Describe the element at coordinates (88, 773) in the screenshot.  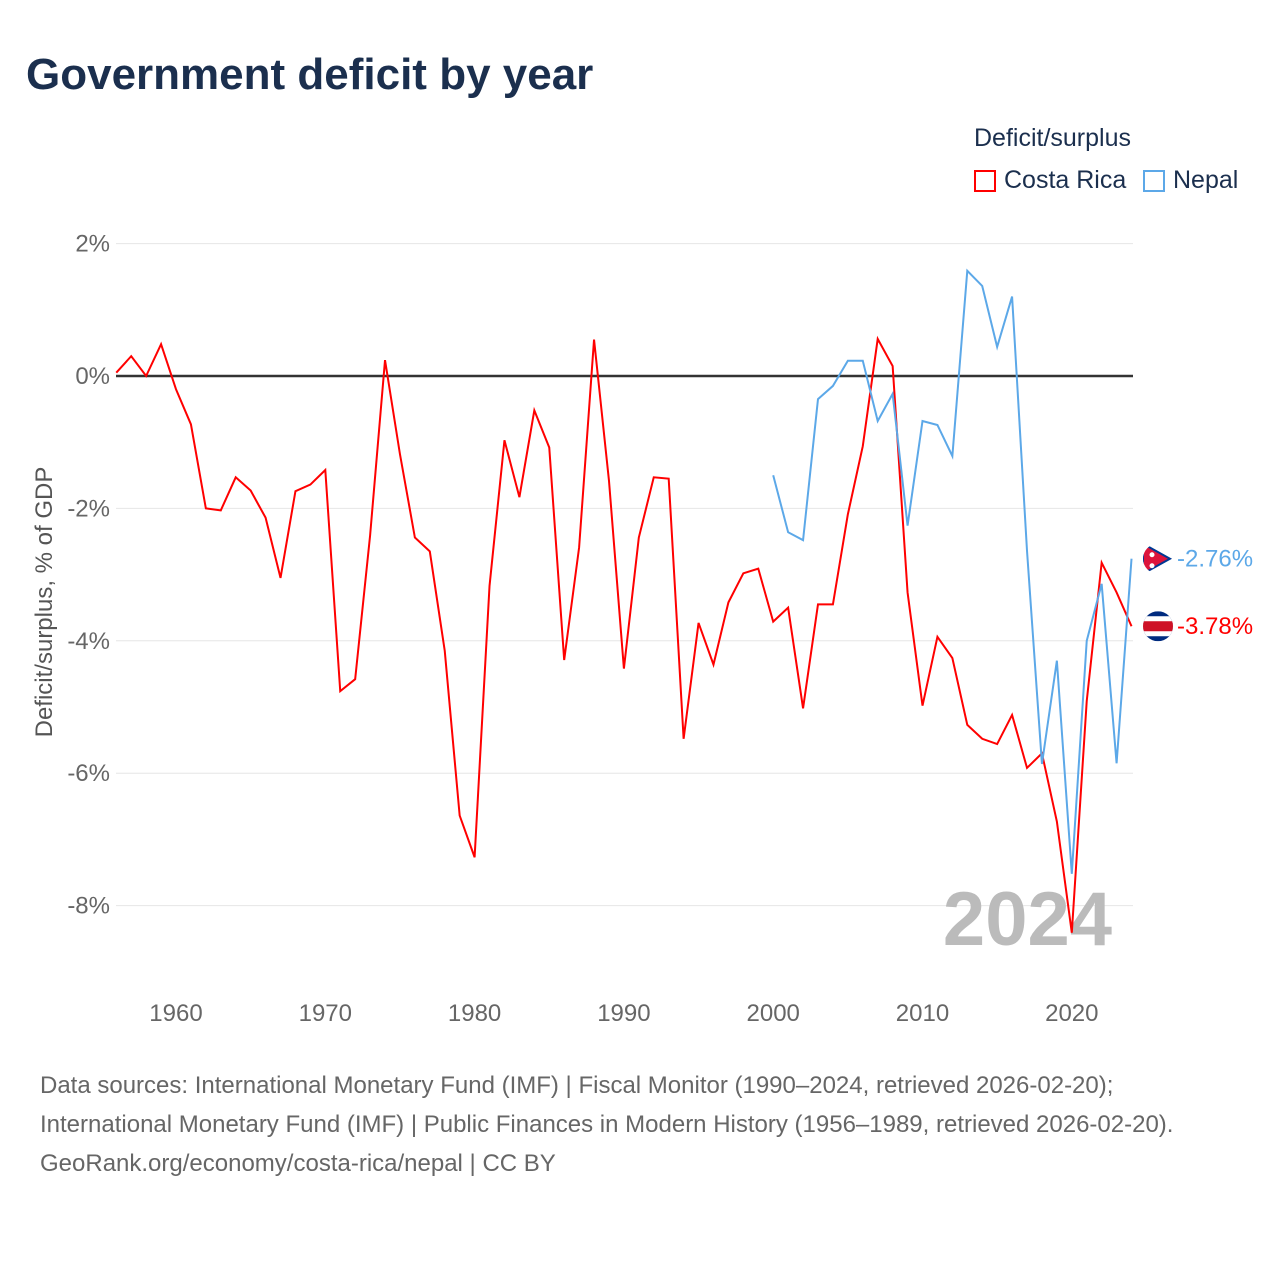
I see `y-tick-label: -6%` at that location.